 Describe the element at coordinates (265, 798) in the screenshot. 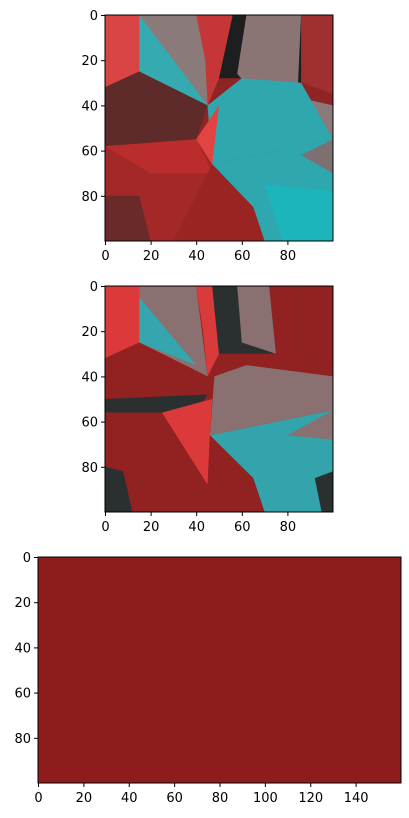

I see `x-tick-label: 100` at that location.